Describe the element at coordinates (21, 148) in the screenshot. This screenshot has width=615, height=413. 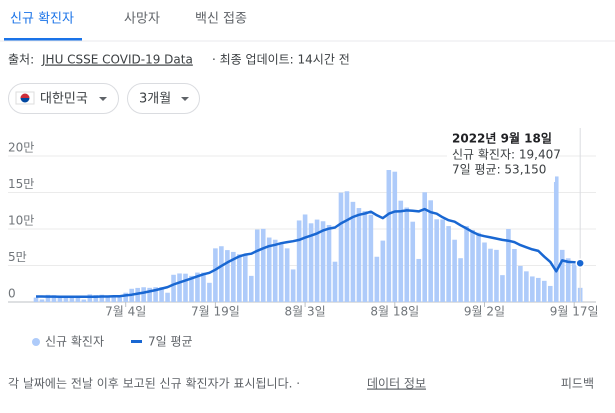
I see `y-tick-label: 20만` at that location.